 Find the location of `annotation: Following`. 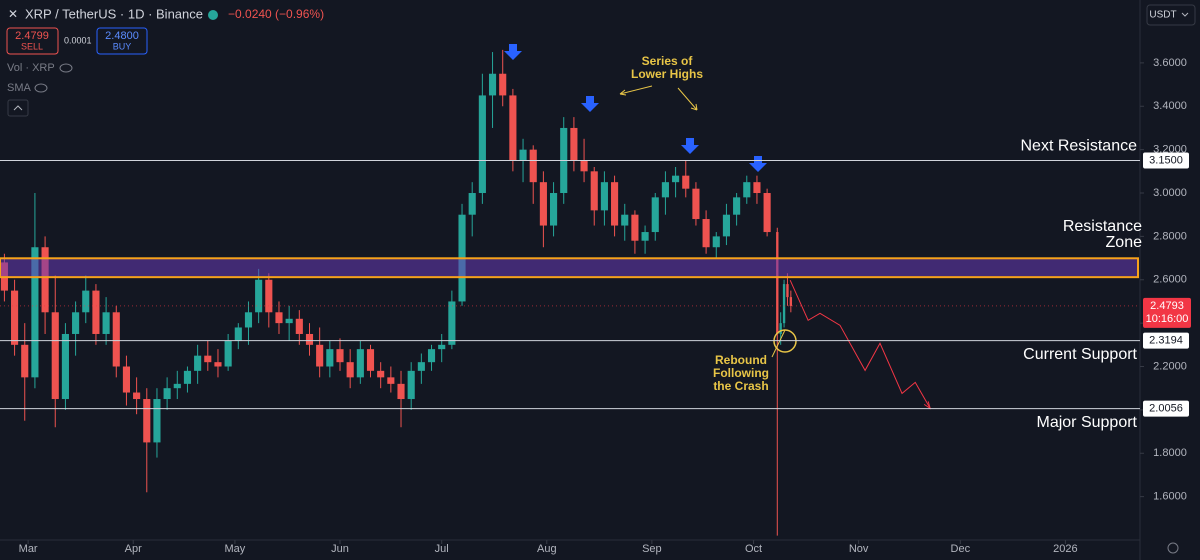

annotation: Following is located at coordinates (741, 373).